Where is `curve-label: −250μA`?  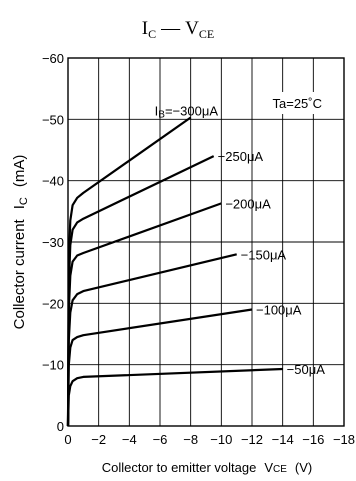 curve-label: −250μA is located at coordinates (241, 156).